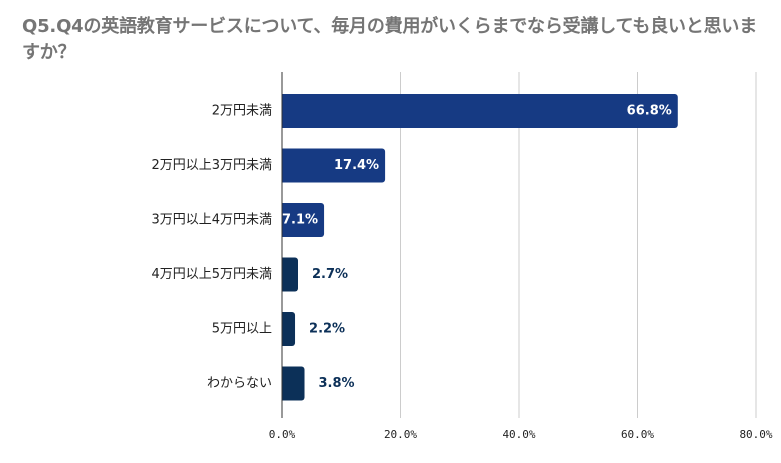 The height and width of the screenshot is (463, 781). Describe the element at coordinates (242, 329) in the screenshot. I see `category-label: 5万円以上` at that location.